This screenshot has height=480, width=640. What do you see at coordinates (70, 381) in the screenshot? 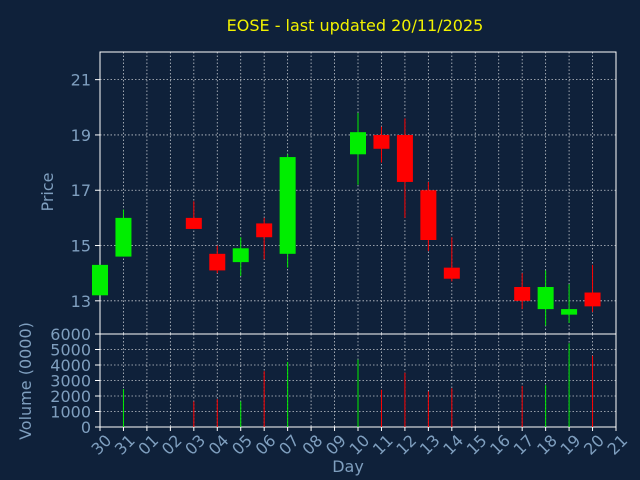
I see `volume-tick-label: 3000` at bounding box center [70, 381].